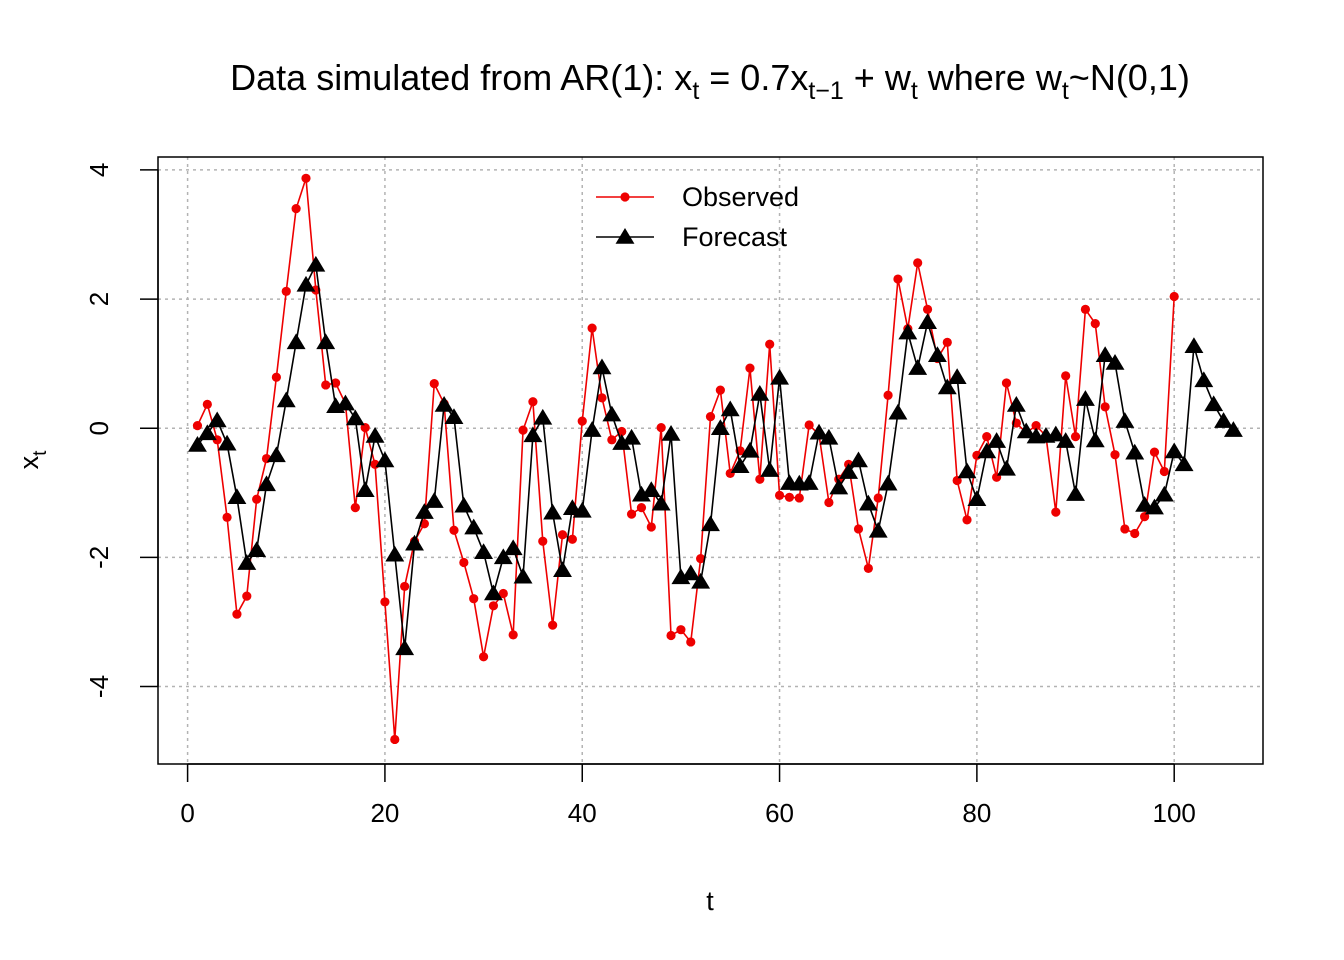 The height and width of the screenshot is (960, 1344). Describe the element at coordinates (99, 299) in the screenshot. I see `y-tick-label: 2` at that location.